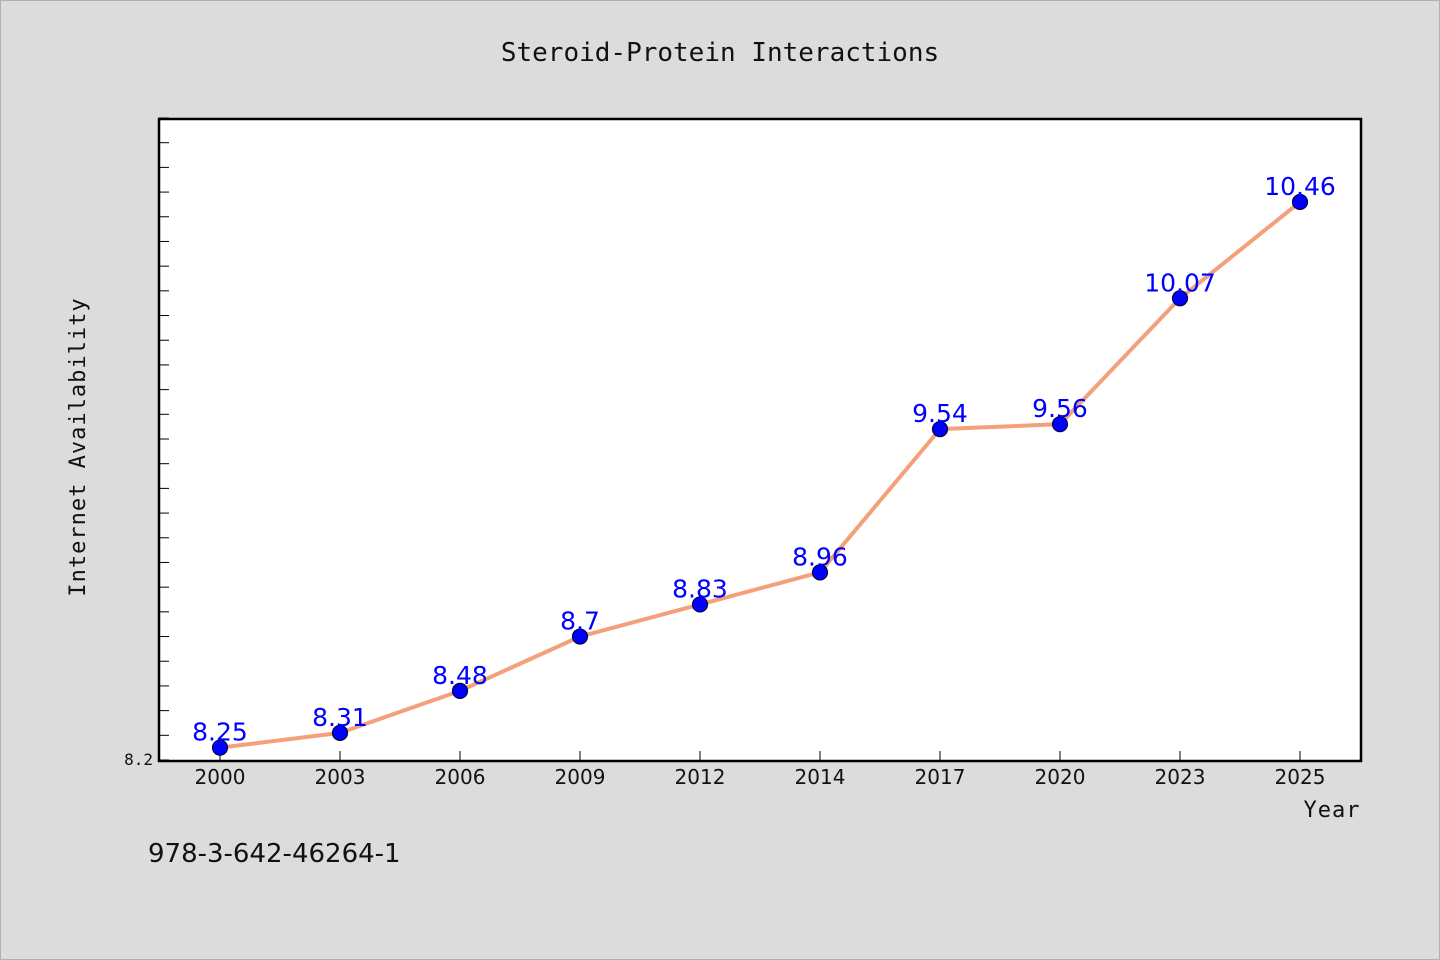 This screenshot has height=960, width=1440. I want to click on x-axis-label: Year, so click(1332, 810).